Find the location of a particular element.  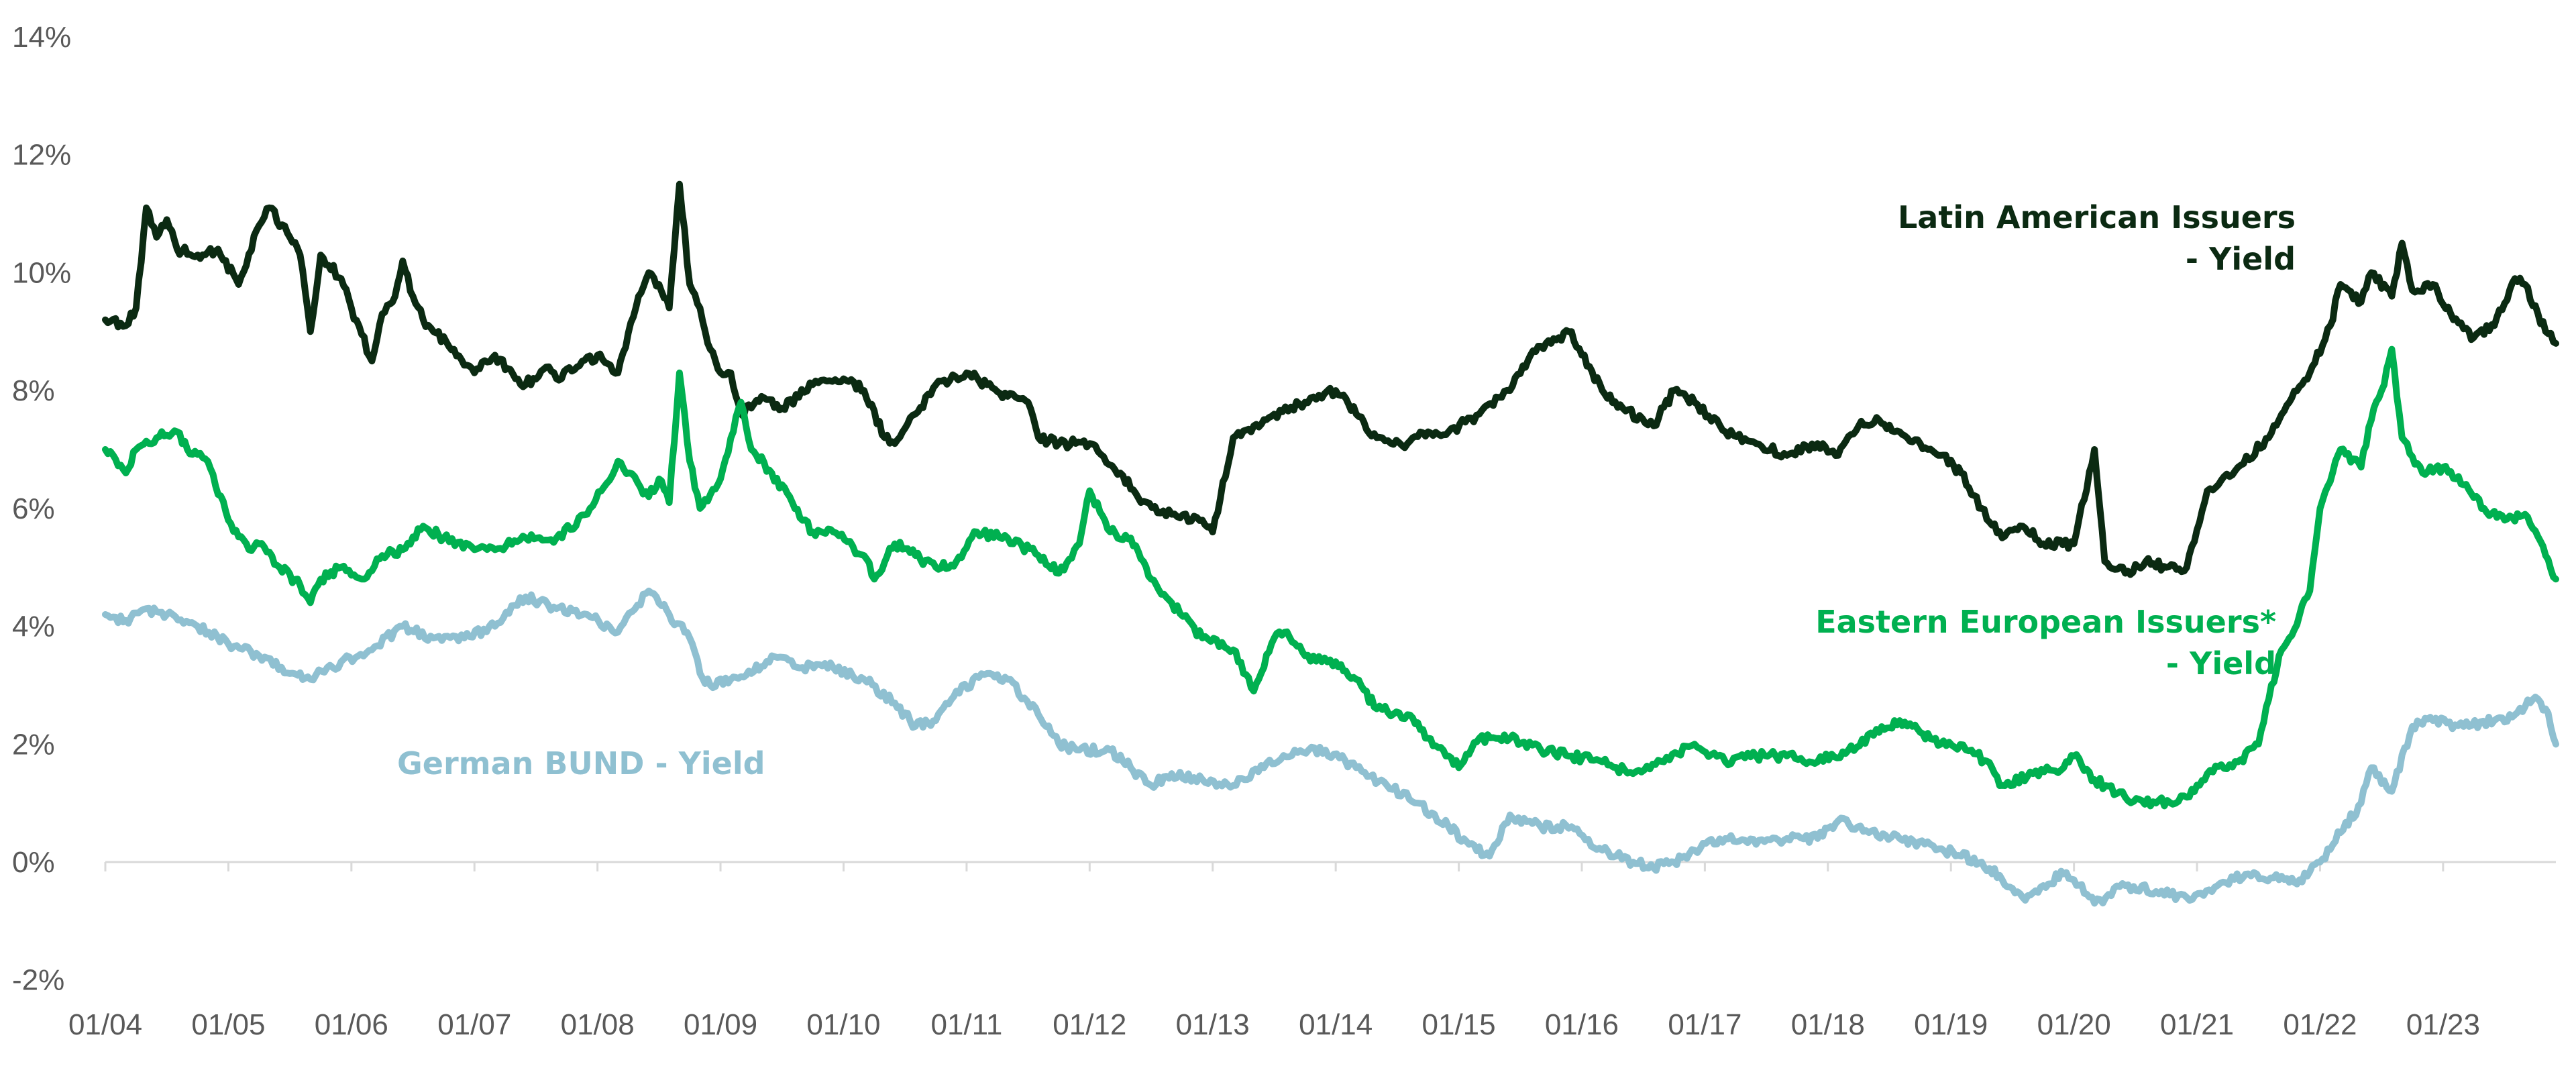

x-tick-label: 01/04 is located at coordinates (105, 1024).